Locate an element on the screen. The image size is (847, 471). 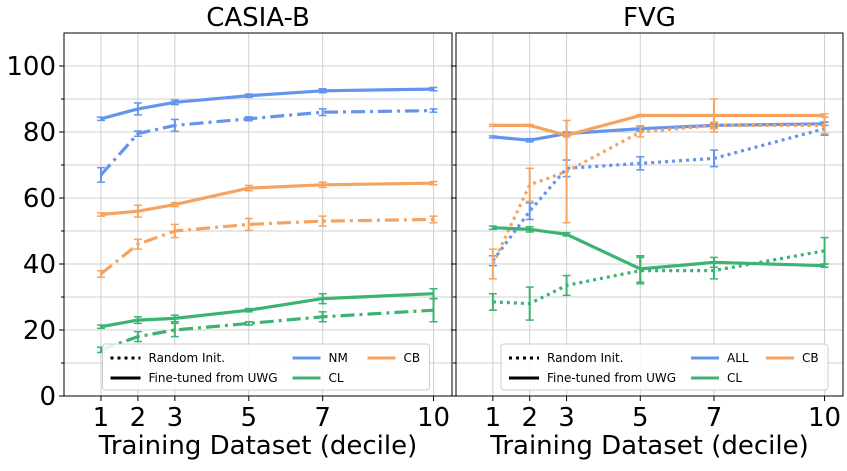
series-line-nm-solid is located at coordinates (267, 104).